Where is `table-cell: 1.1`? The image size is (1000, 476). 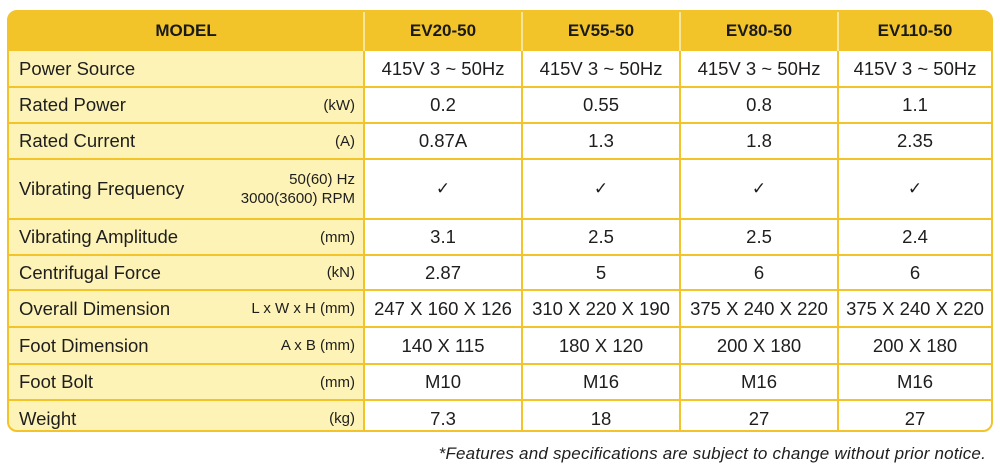 table-cell: 1.1 is located at coordinates (914, 104).